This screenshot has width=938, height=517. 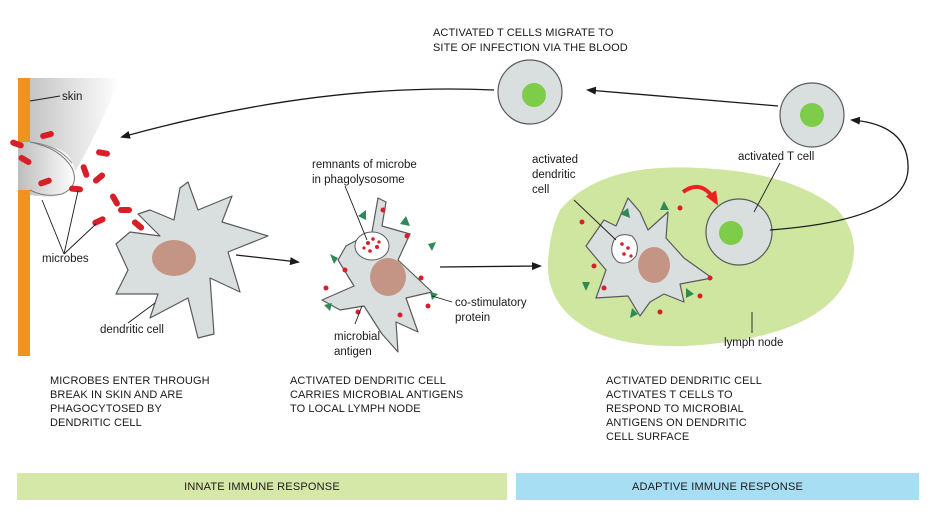 What do you see at coordinates (267, 260) in the screenshot?
I see `arrow-step1-to-step2` at bounding box center [267, 260].